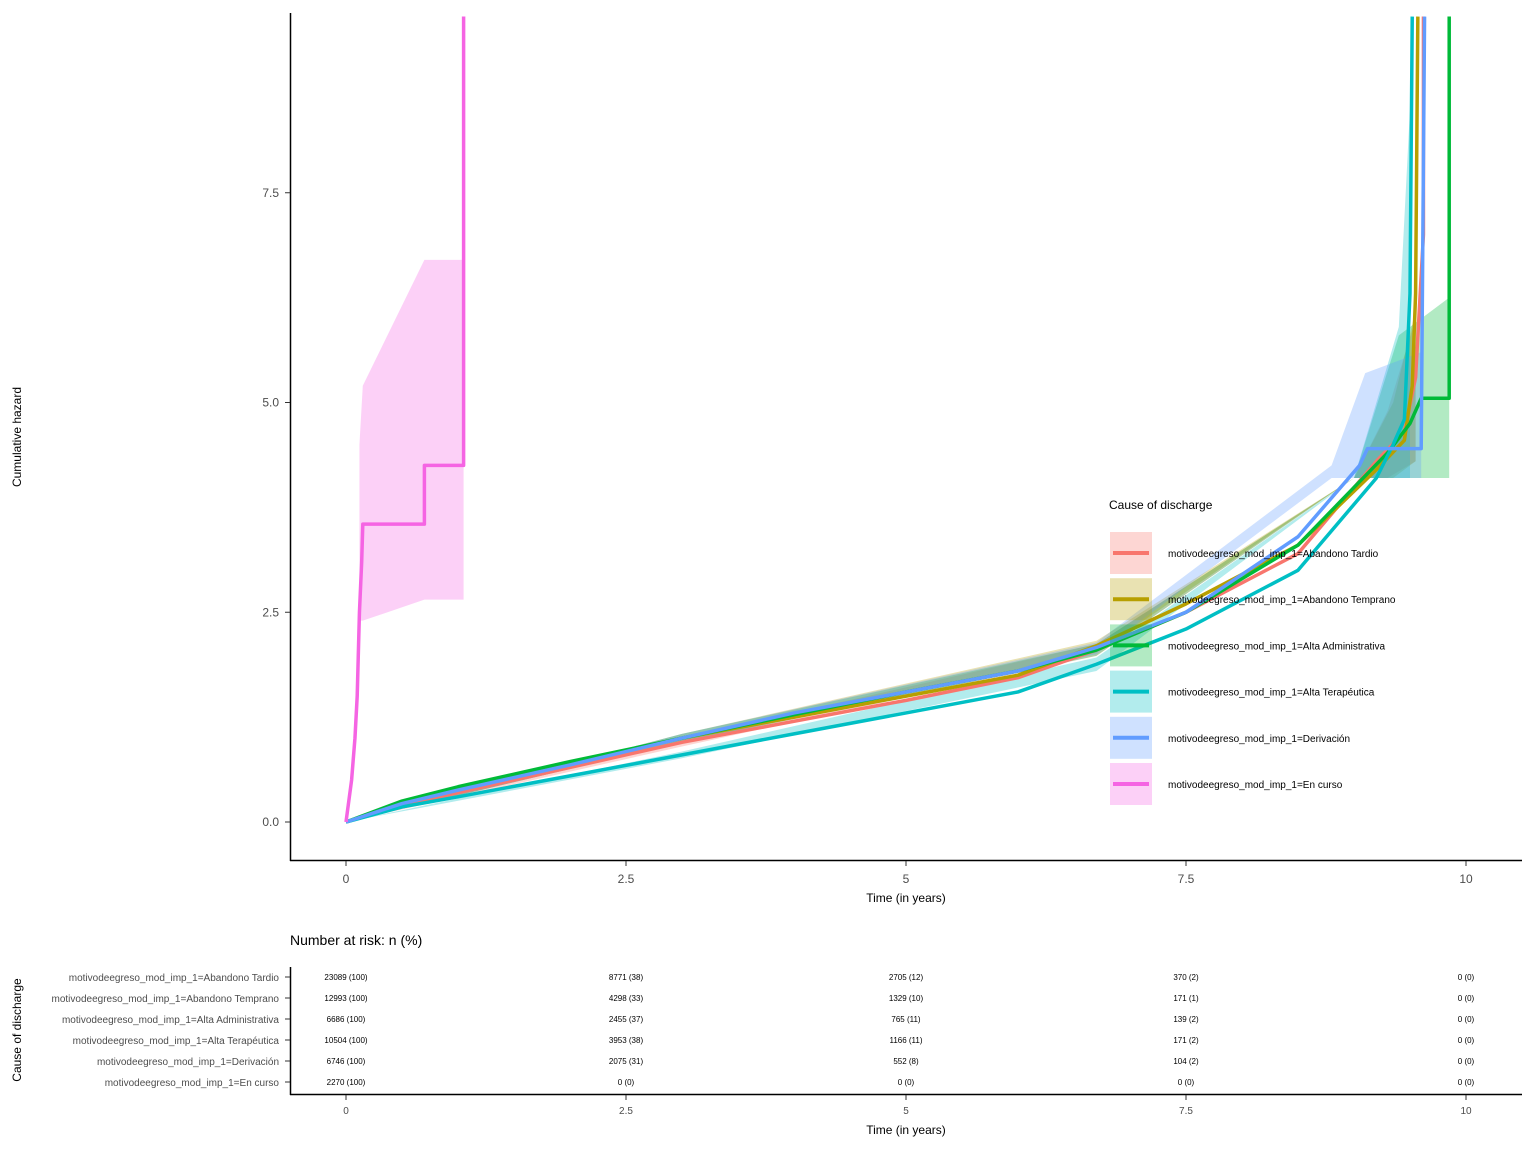 The image size is (1536, 1152). I want to click on legend-label: motivodeegreso_mod_imp_1=Derivación, so click(1259, 739).